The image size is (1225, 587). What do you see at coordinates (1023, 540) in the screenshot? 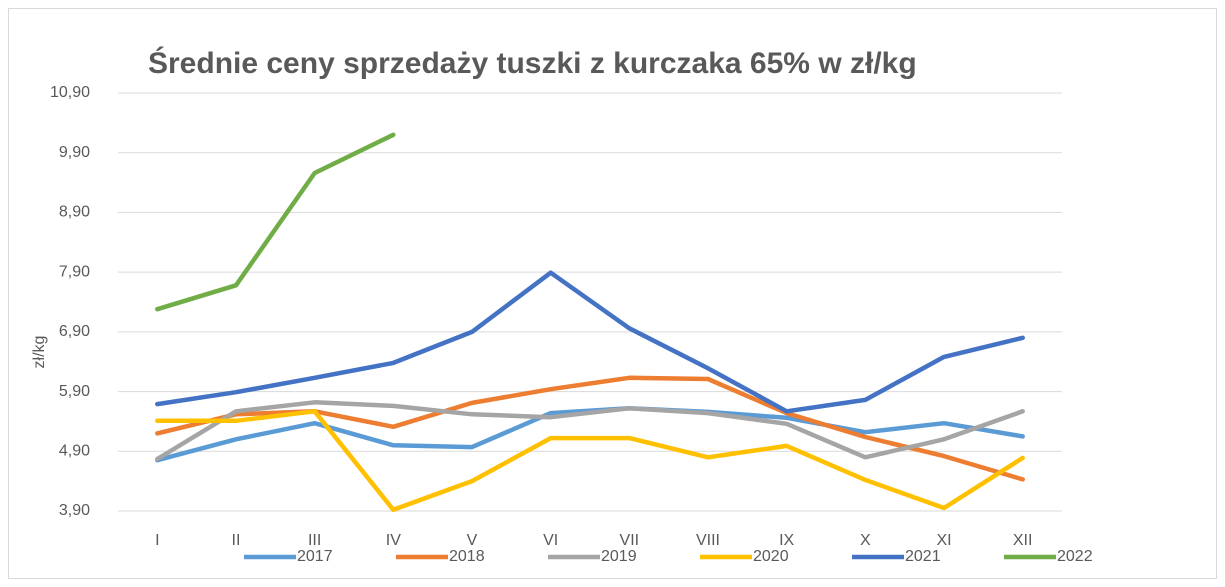
I see `x-tick-label: XII` at bounding box center [1023, 540].